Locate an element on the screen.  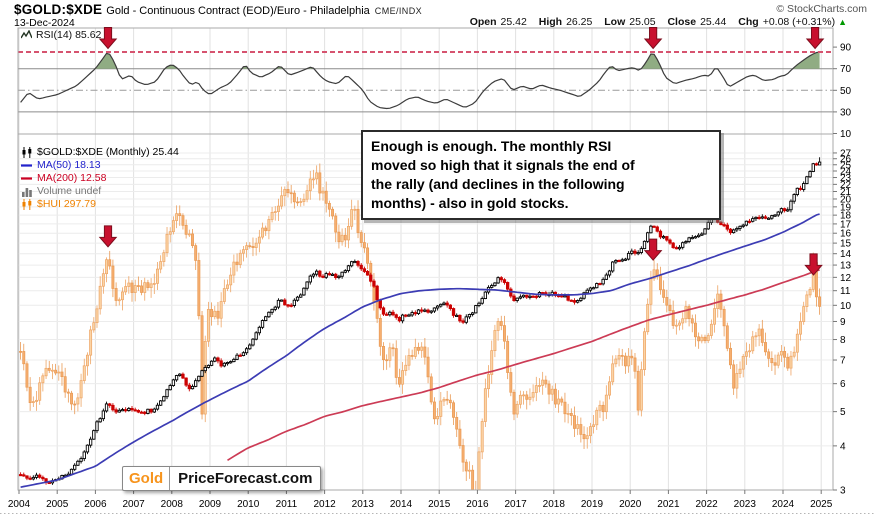
svg-text: 22 is located at coordinates (846, 185).